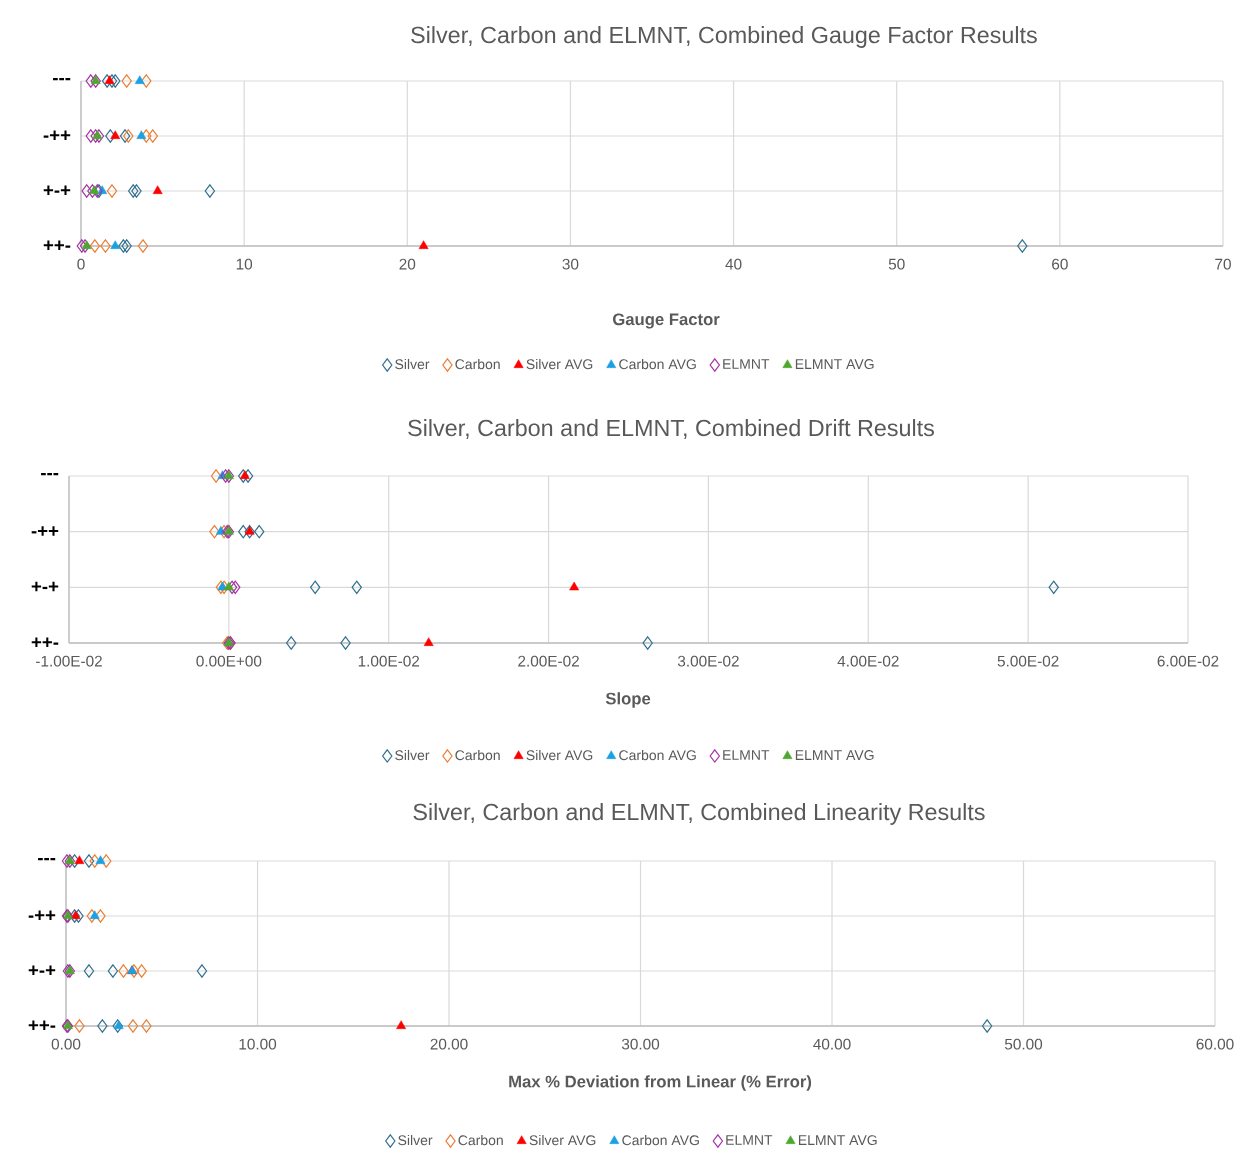 This screenshot has width=1249, height=1169. I want to click on x-tick-label: 5.00E-02, so click(1028, 661).